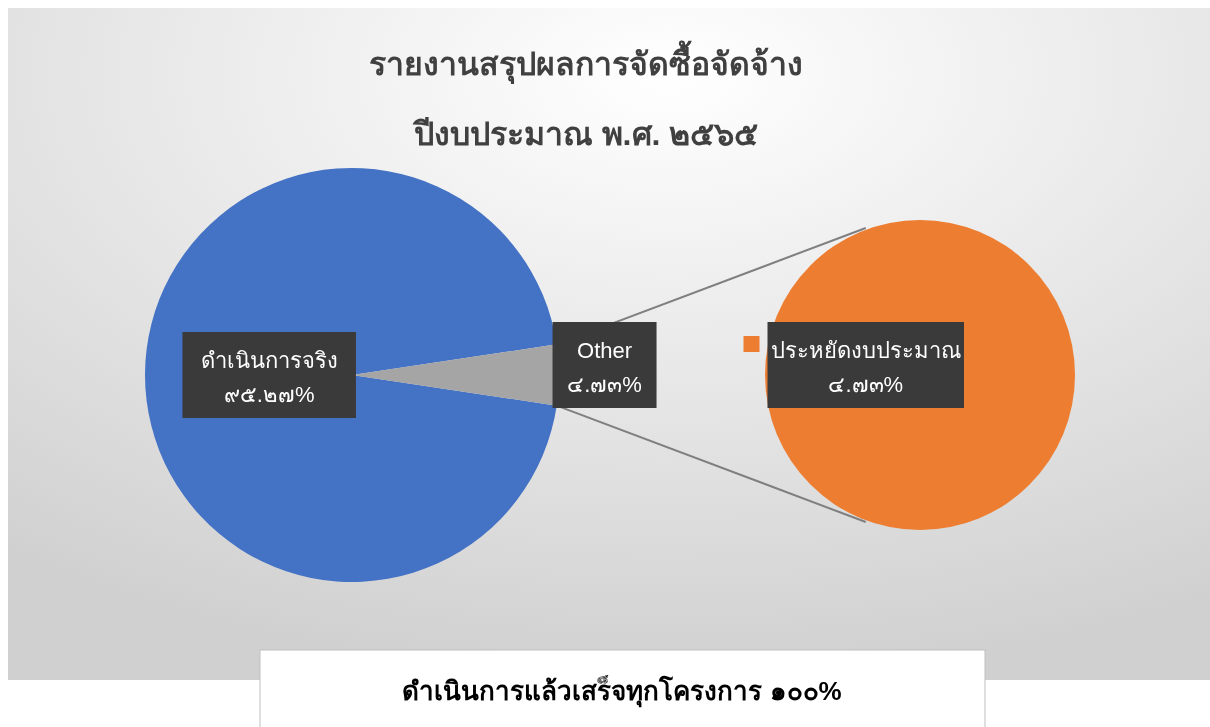 The height and width of the screenshot is (727, 1210). I want to click on text: ดำเนินการแล้วเสร็จทุกโครงการ ๑๐๐%, so click(622, 691).